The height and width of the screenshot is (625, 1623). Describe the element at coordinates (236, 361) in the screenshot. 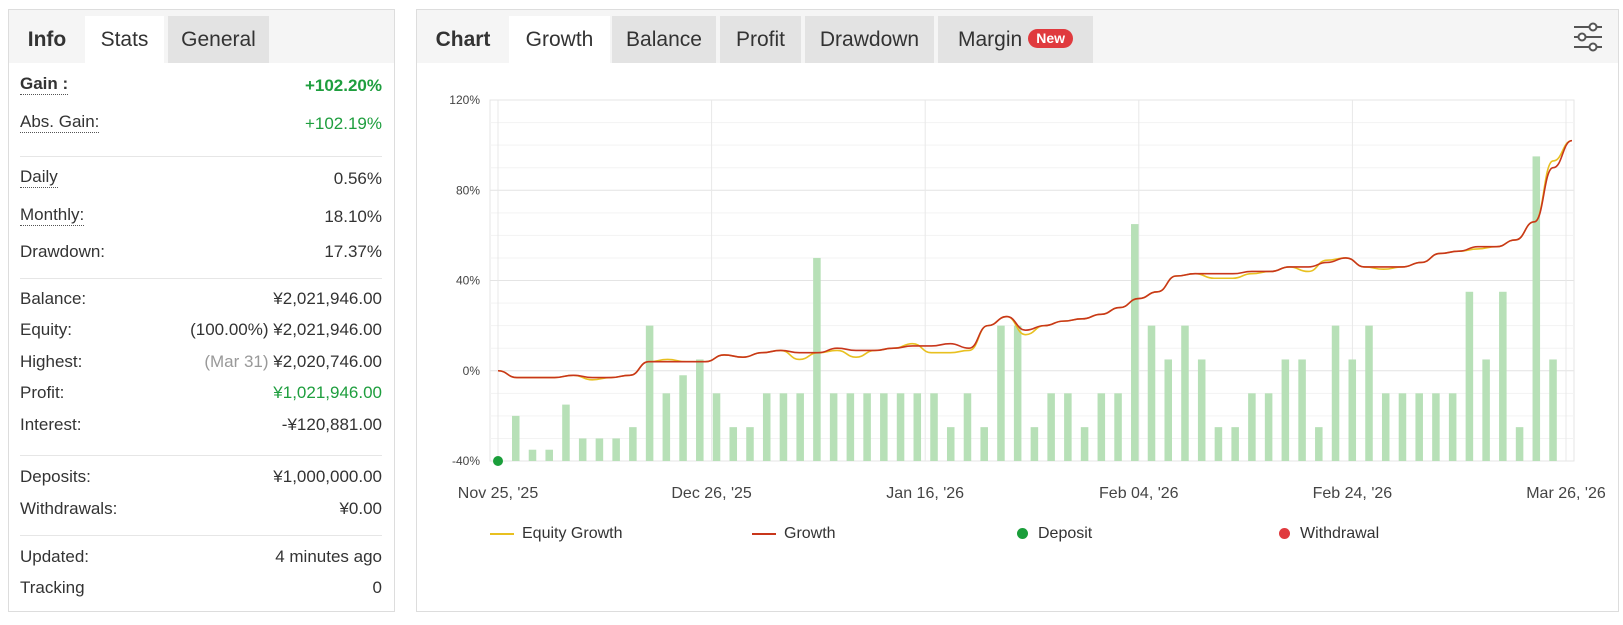

I see `highest-date: (Mar 31)` at that location.